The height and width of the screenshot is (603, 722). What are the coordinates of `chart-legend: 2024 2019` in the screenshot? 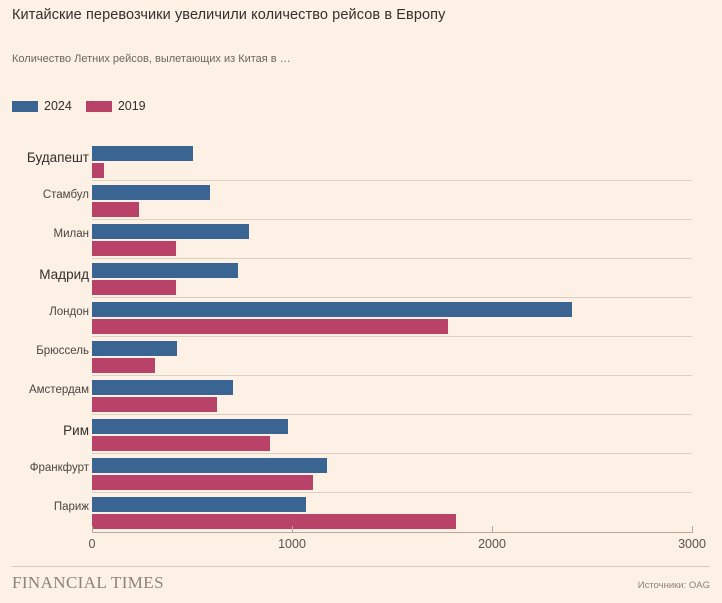 It's located at (79, 106).